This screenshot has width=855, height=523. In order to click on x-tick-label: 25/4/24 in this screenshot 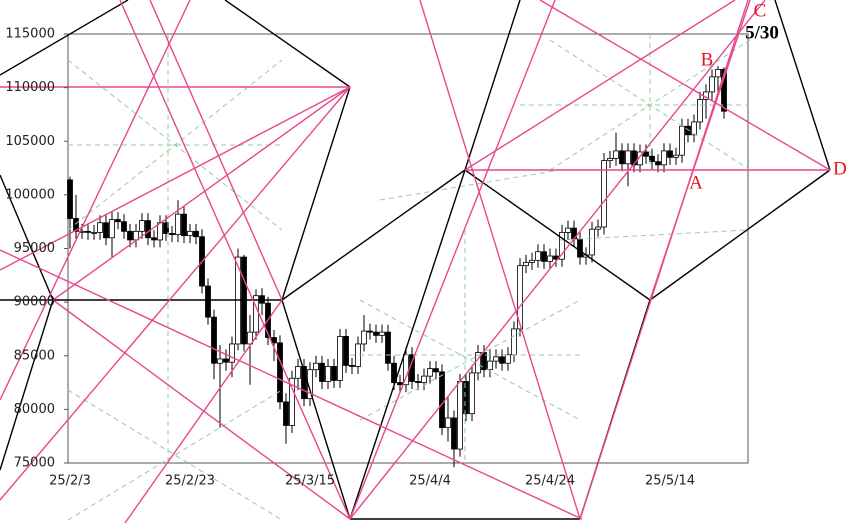, I will do `click(550, 481)`.